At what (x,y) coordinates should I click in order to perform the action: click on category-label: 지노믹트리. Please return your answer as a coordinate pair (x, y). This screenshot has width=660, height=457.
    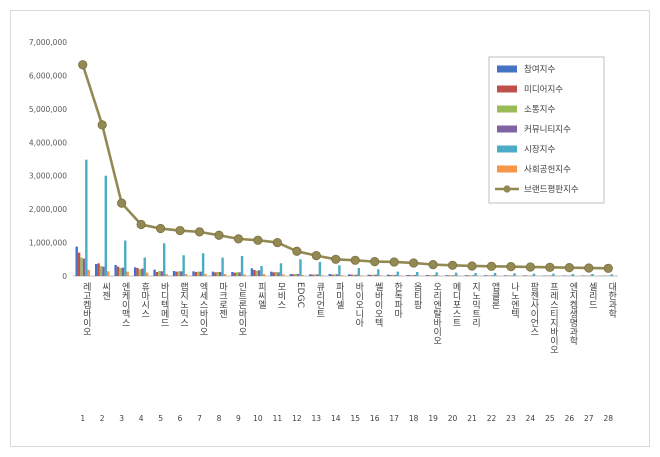
    Looking at the image, I should click on (475, 305).